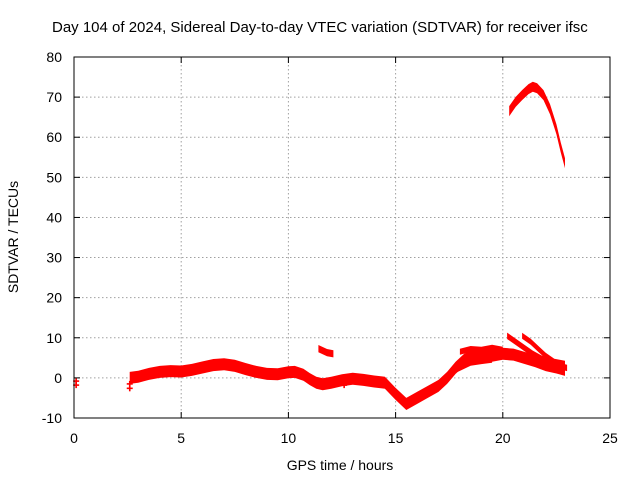  What do you see at coordinates (347, 378) in the screenshot?
I see `series-band-main-track` at bounding box center [347, 378].